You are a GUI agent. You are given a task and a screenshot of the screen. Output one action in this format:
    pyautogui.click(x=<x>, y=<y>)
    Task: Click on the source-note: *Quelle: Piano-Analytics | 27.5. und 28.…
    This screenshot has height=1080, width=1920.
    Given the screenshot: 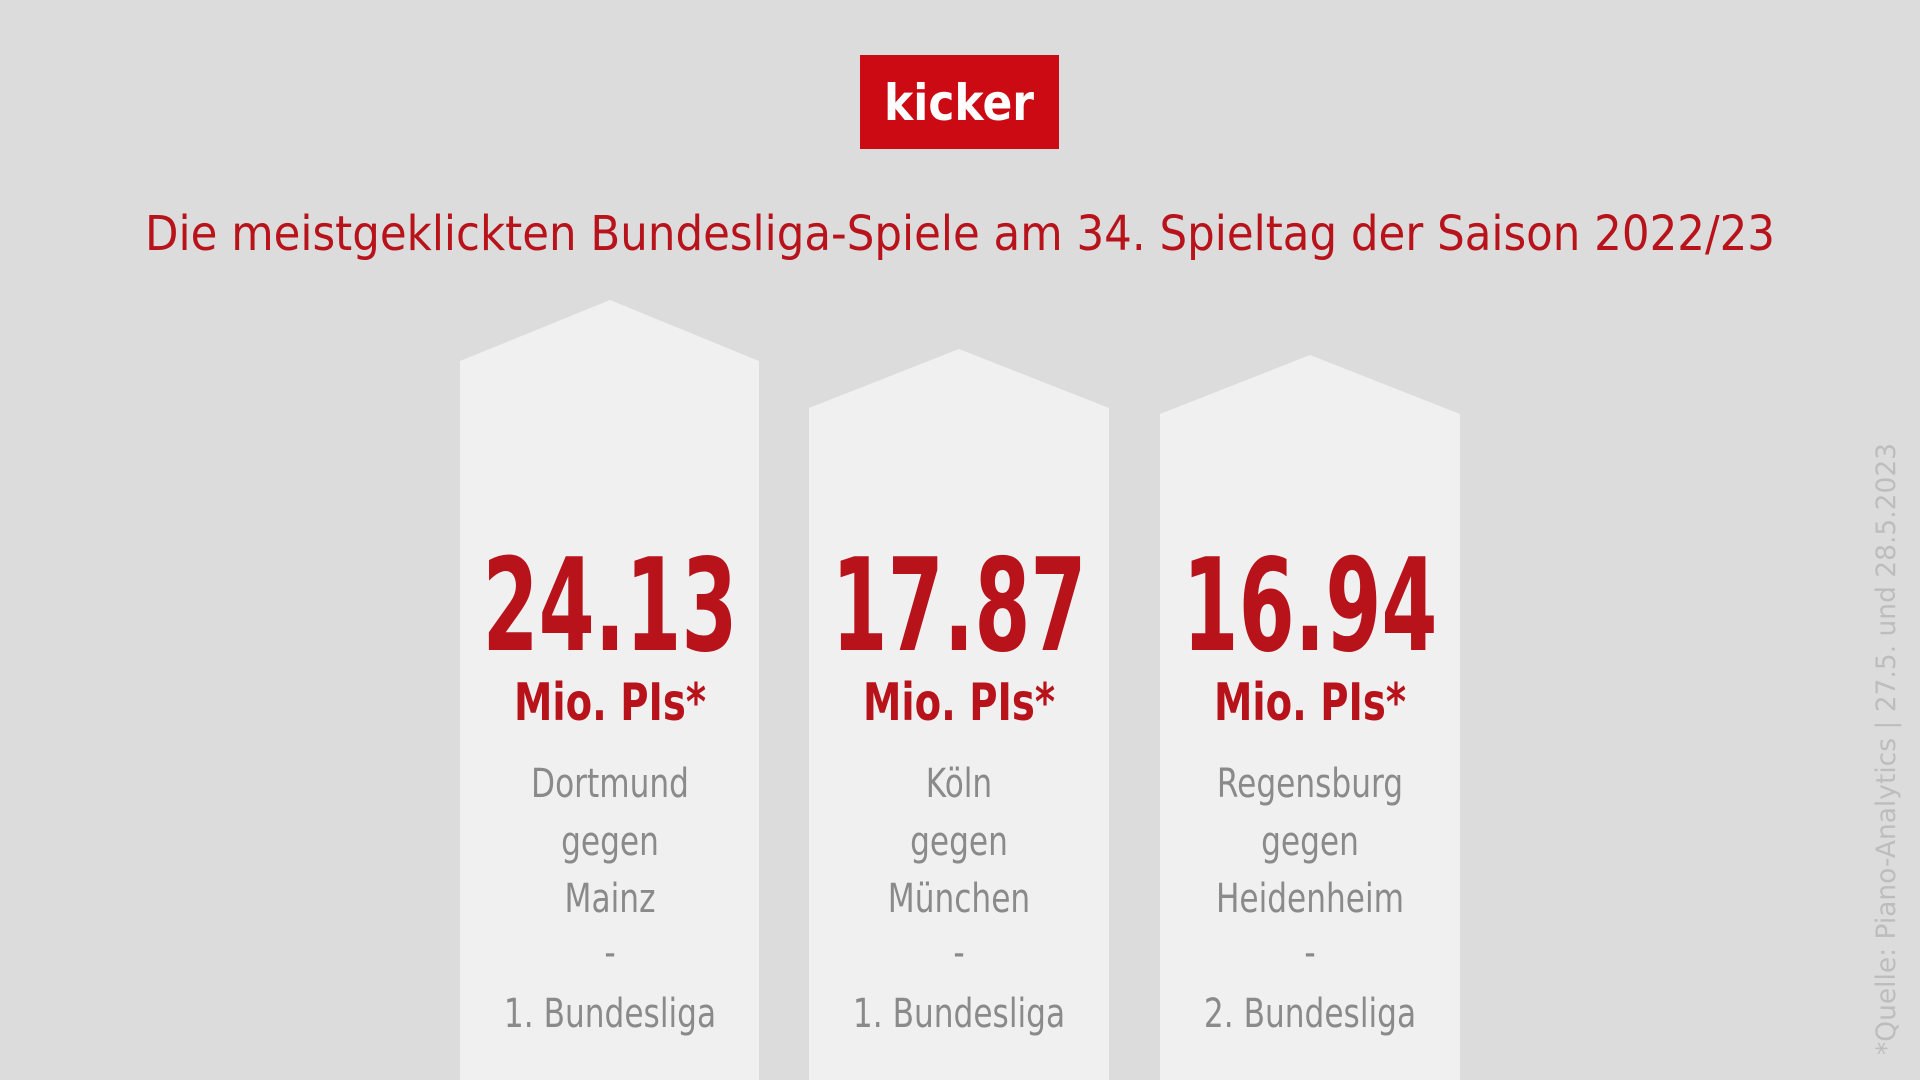 What is the action you would take?
    pyautogui.click(x=1886, y=749)
    